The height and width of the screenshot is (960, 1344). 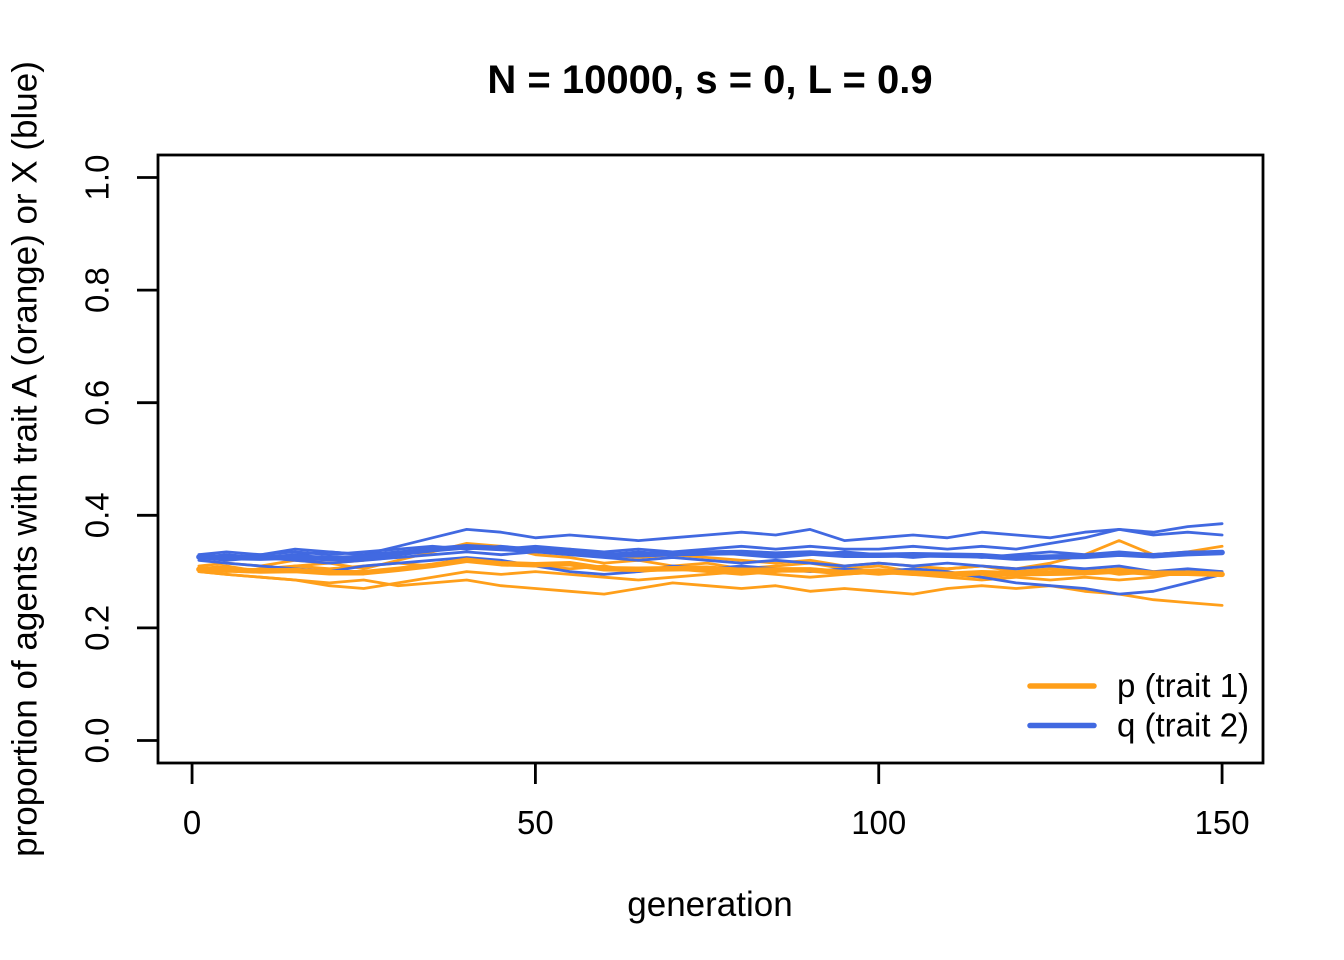 What do you see at coordinates (97, 628) in the screenshot?
I see `y-tick-label: 0.2` at bounding box center [97, 628].